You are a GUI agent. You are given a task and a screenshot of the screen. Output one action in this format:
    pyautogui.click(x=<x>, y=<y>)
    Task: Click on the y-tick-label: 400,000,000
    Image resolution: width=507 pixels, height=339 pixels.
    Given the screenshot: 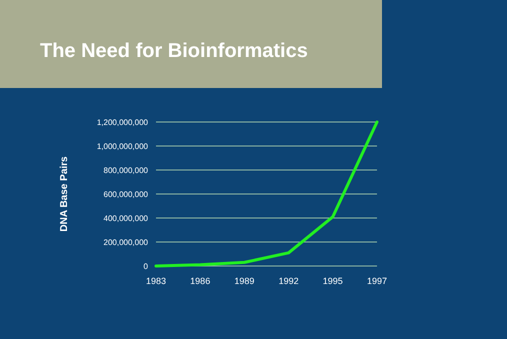 What is the action you would take?
    pyautogui.click(x=126, y=218)
    